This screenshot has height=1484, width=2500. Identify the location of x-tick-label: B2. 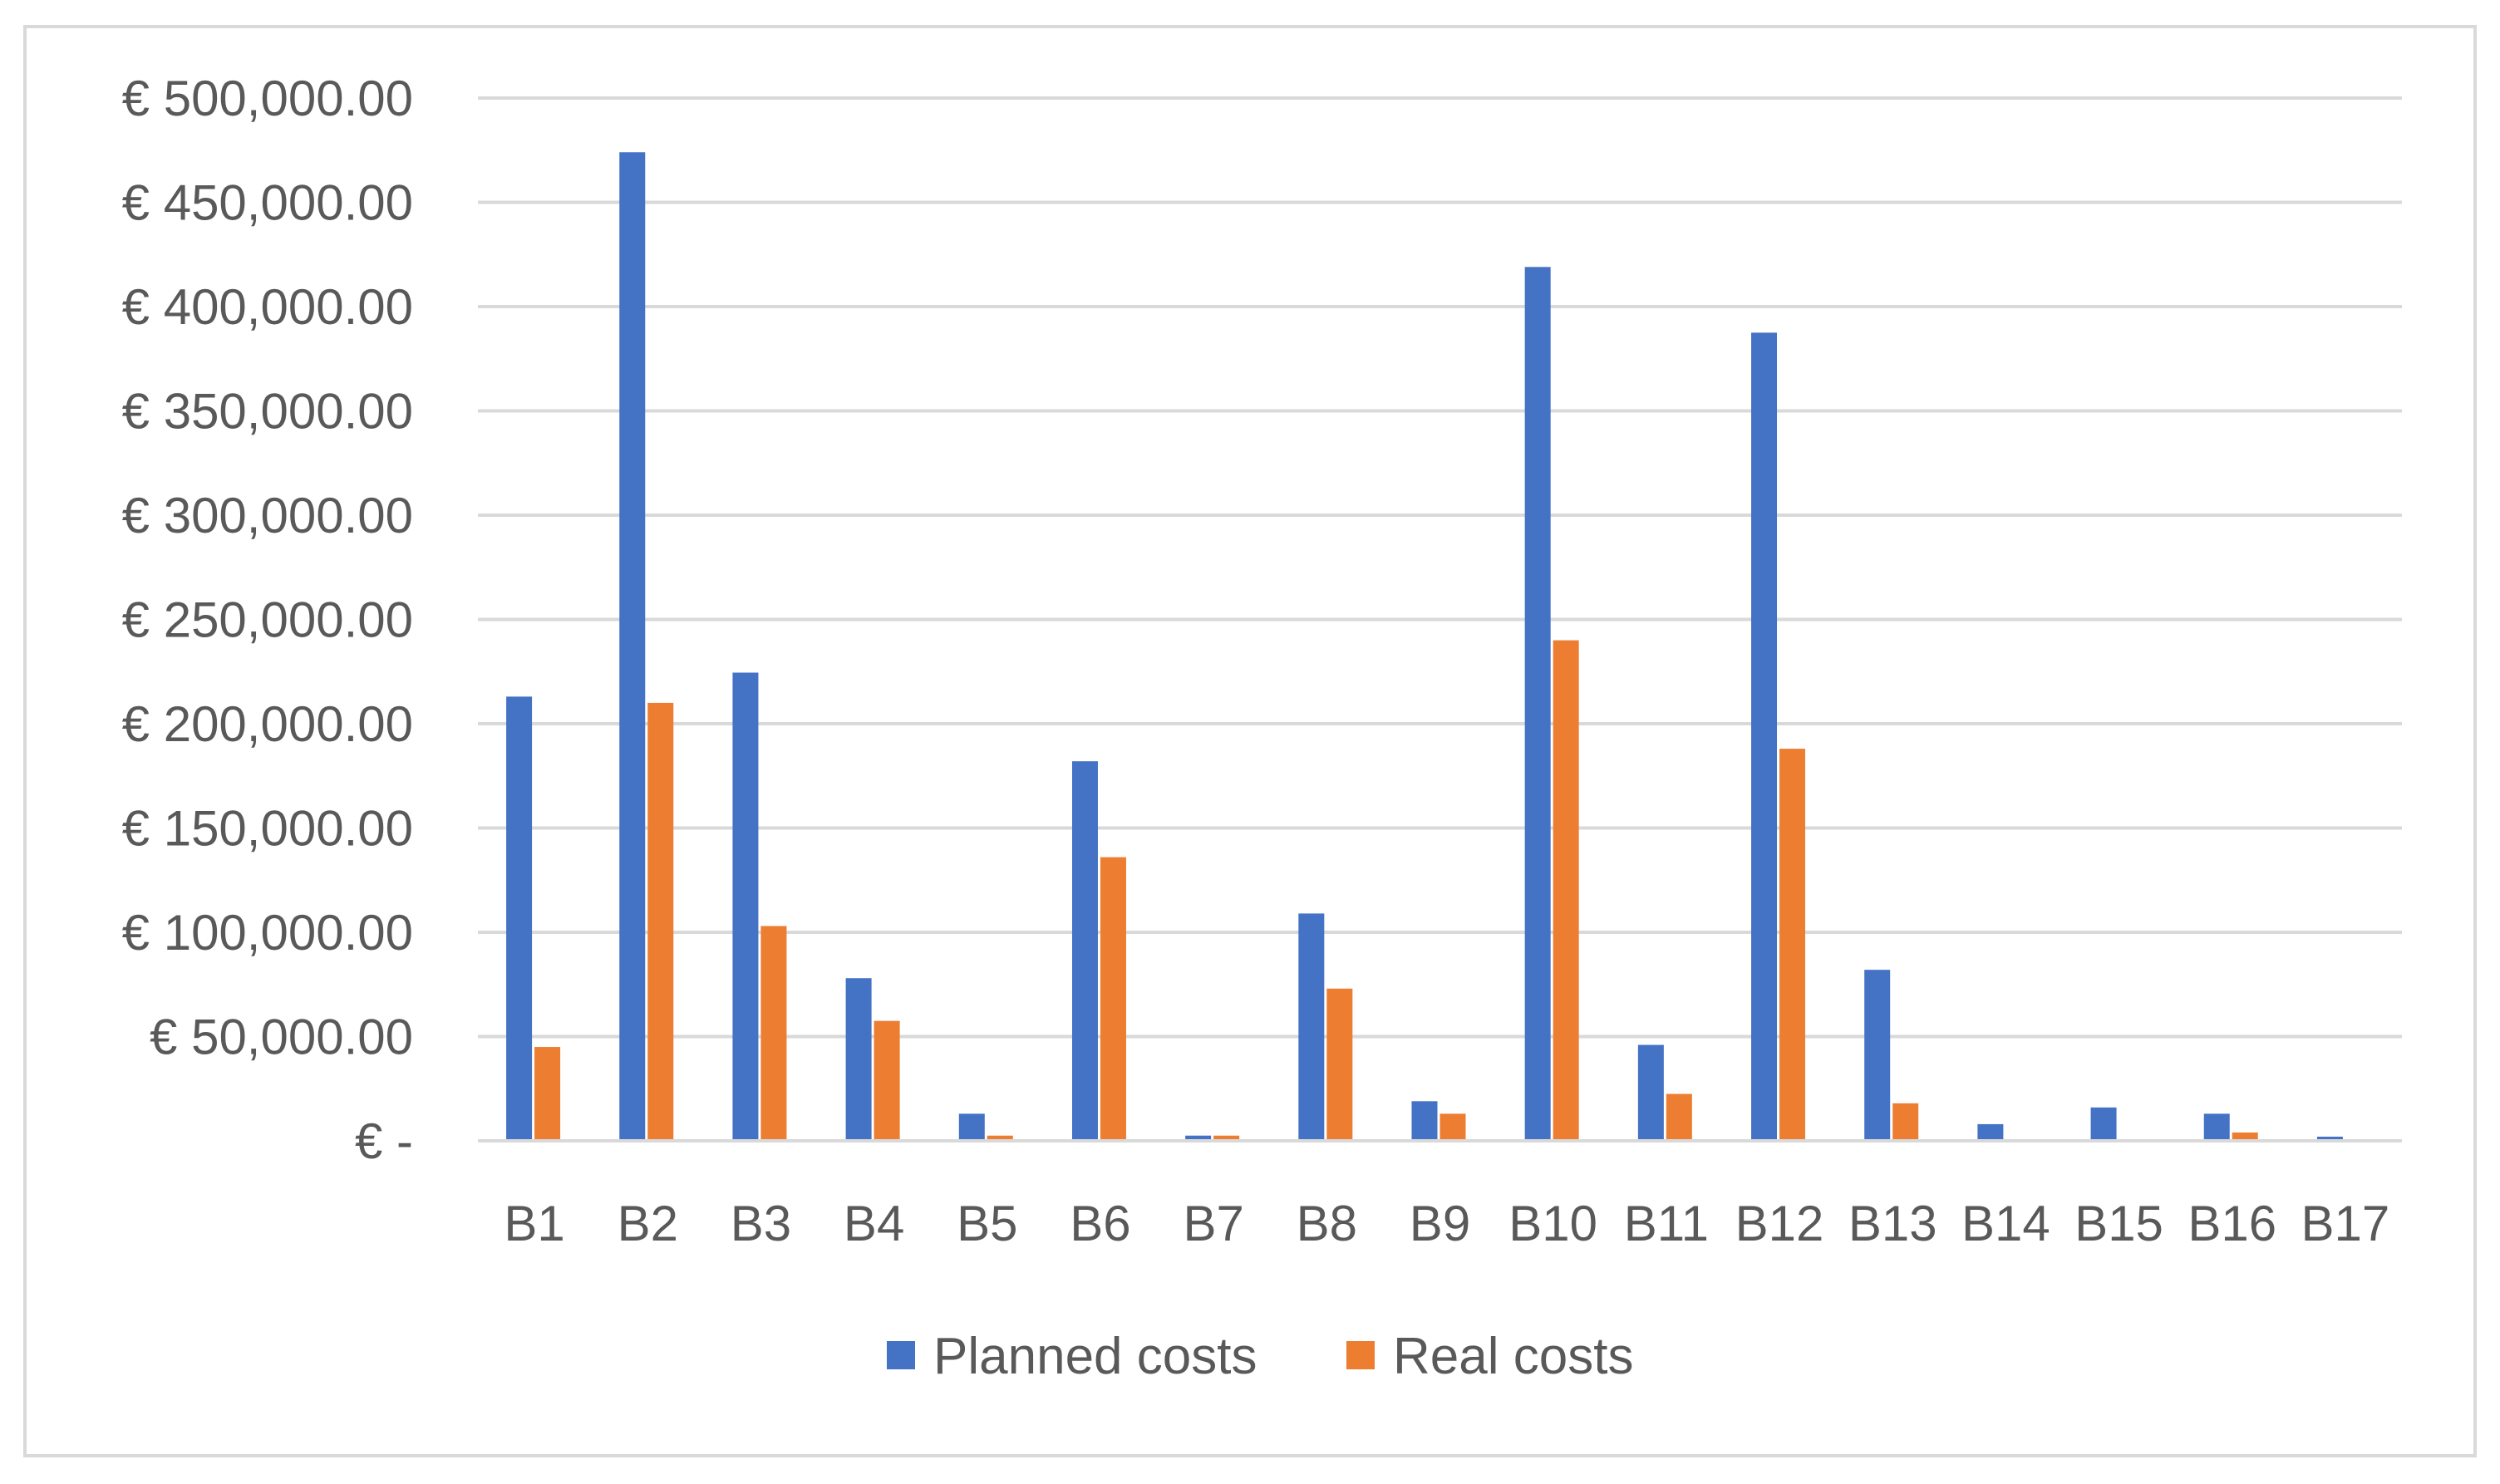
(648, 1223).